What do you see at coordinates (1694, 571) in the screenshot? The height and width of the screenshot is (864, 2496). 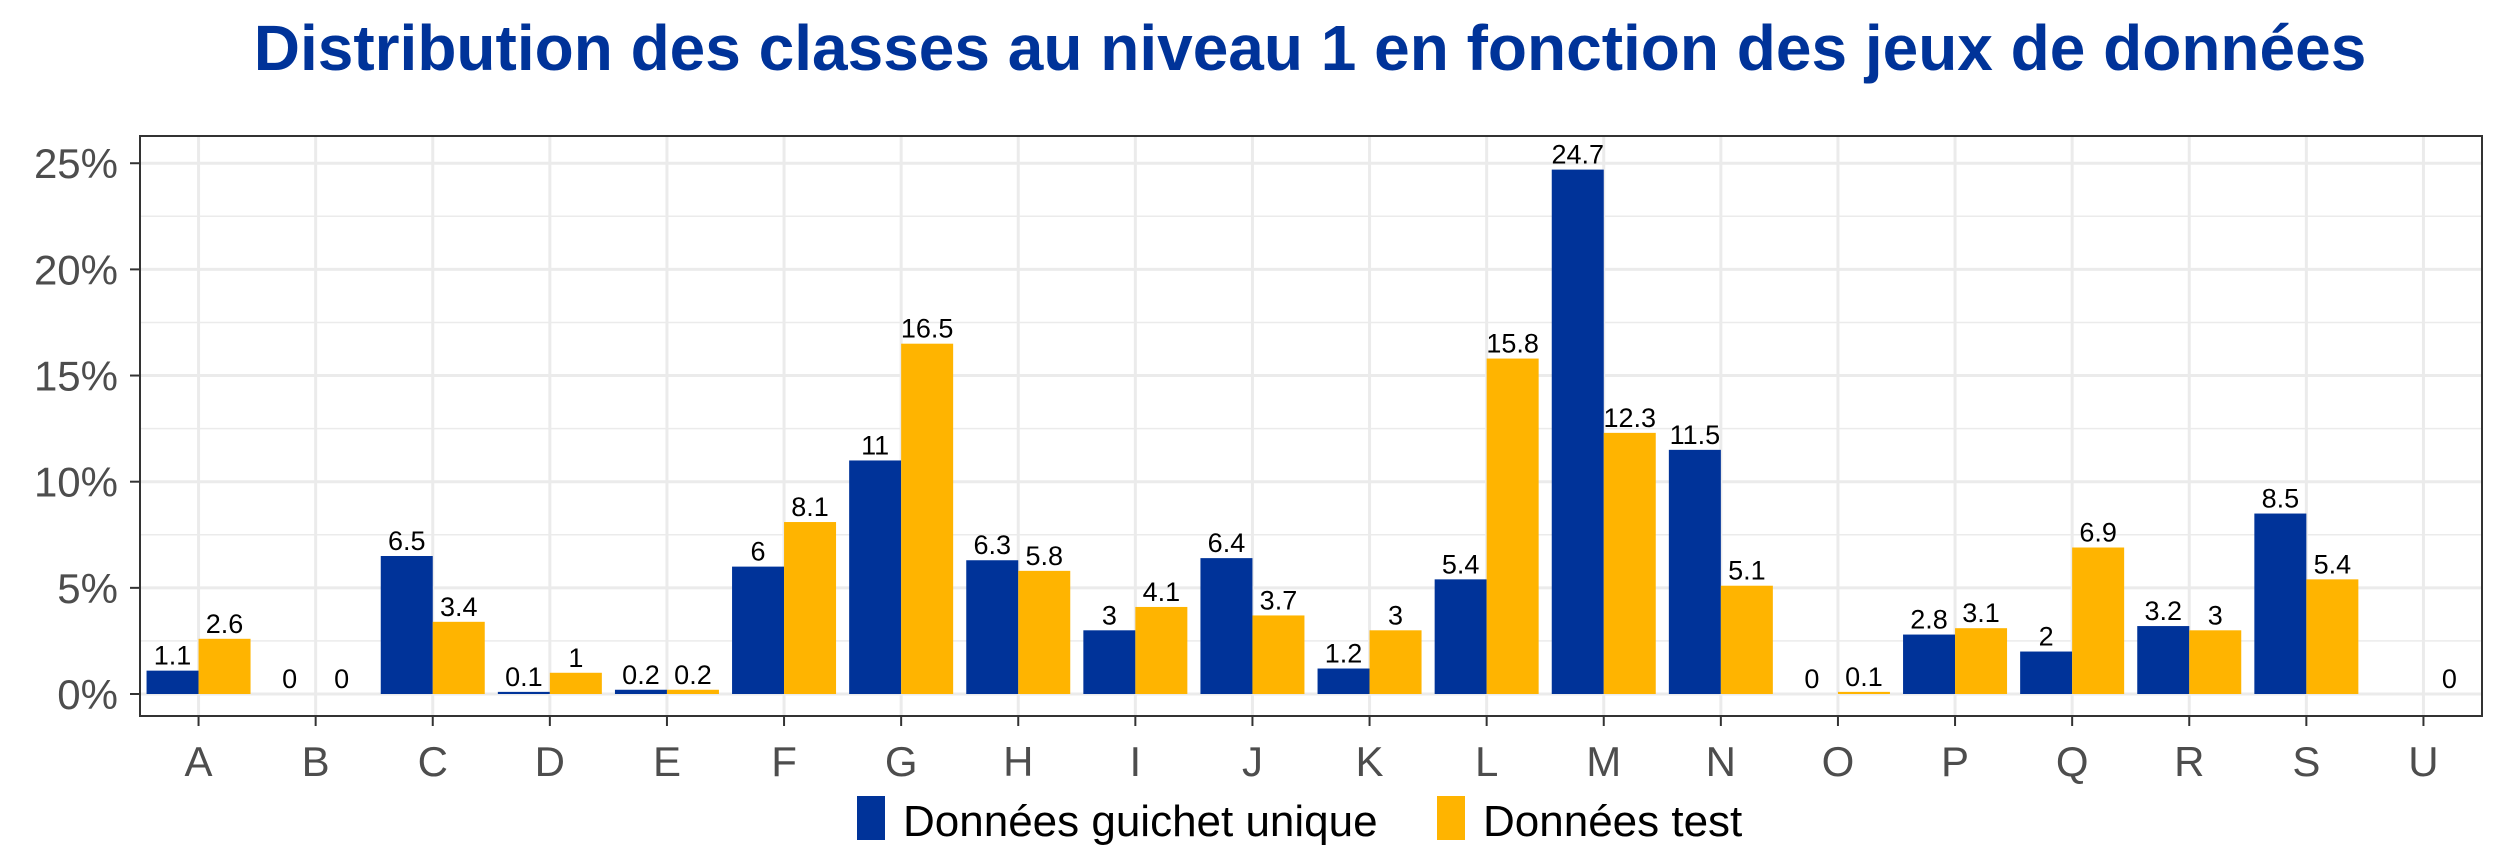 I see `bar-guichet-N` at bounding box center [1694, 571].